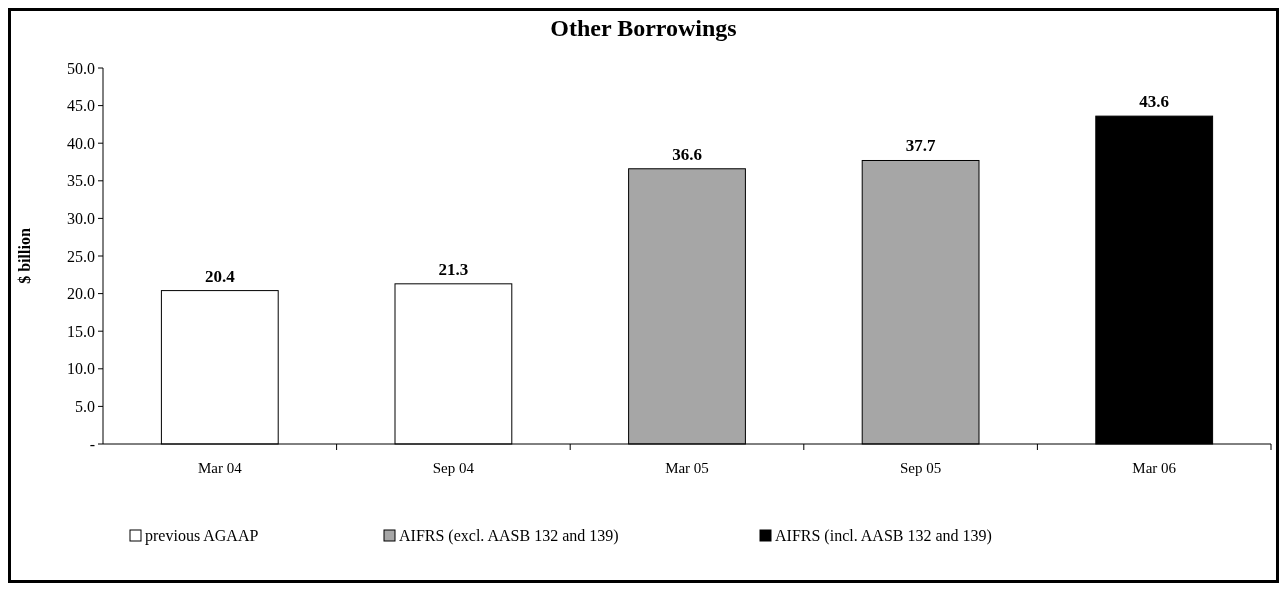 The image size is (1287, 591). What do you see at coordinates (81, 256) in the screenshot?
I see `y-tick-label: 25.0` at bounding box center [81, 256].